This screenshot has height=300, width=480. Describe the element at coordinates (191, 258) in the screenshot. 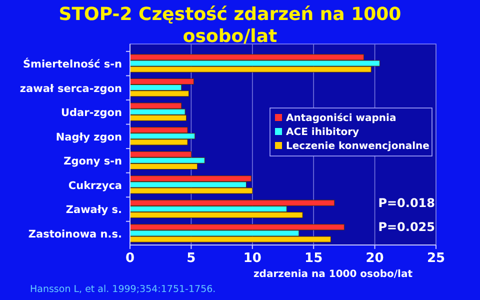

I see `x-tick-label: 5` at that location.